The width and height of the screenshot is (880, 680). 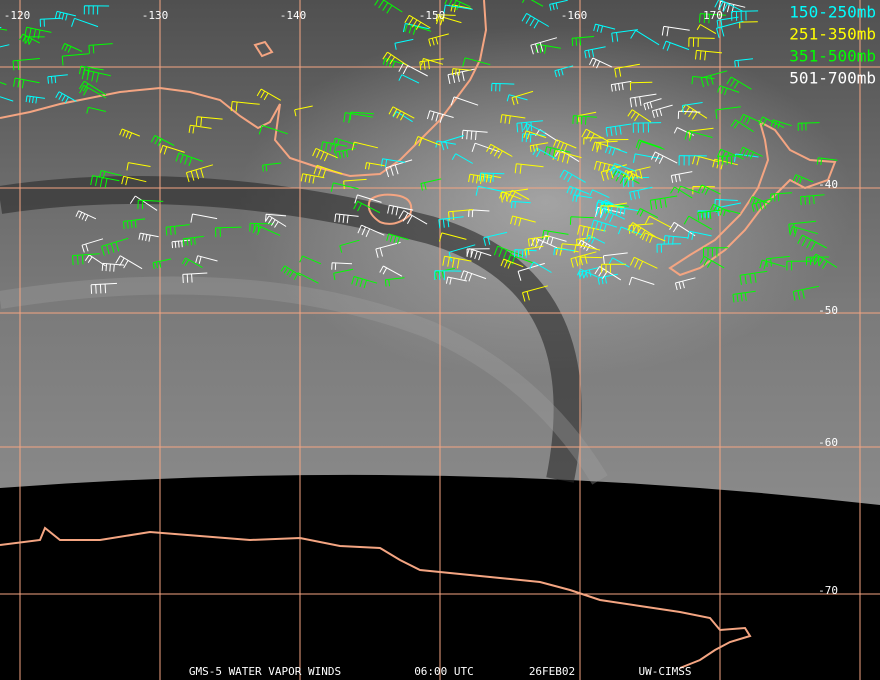 I want to click on longitude-label: -150, so click(x=432, y=15).